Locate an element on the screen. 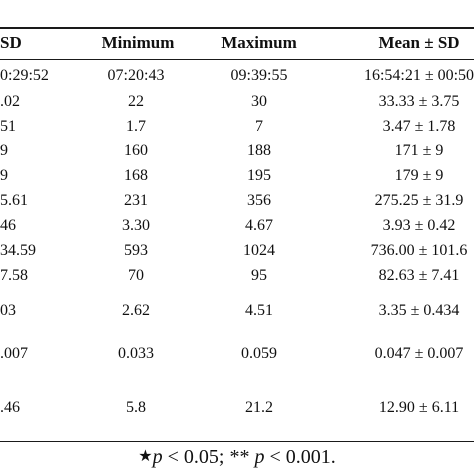  header-mean-sd: Mean ± SD is located at coordinates (419, 42).